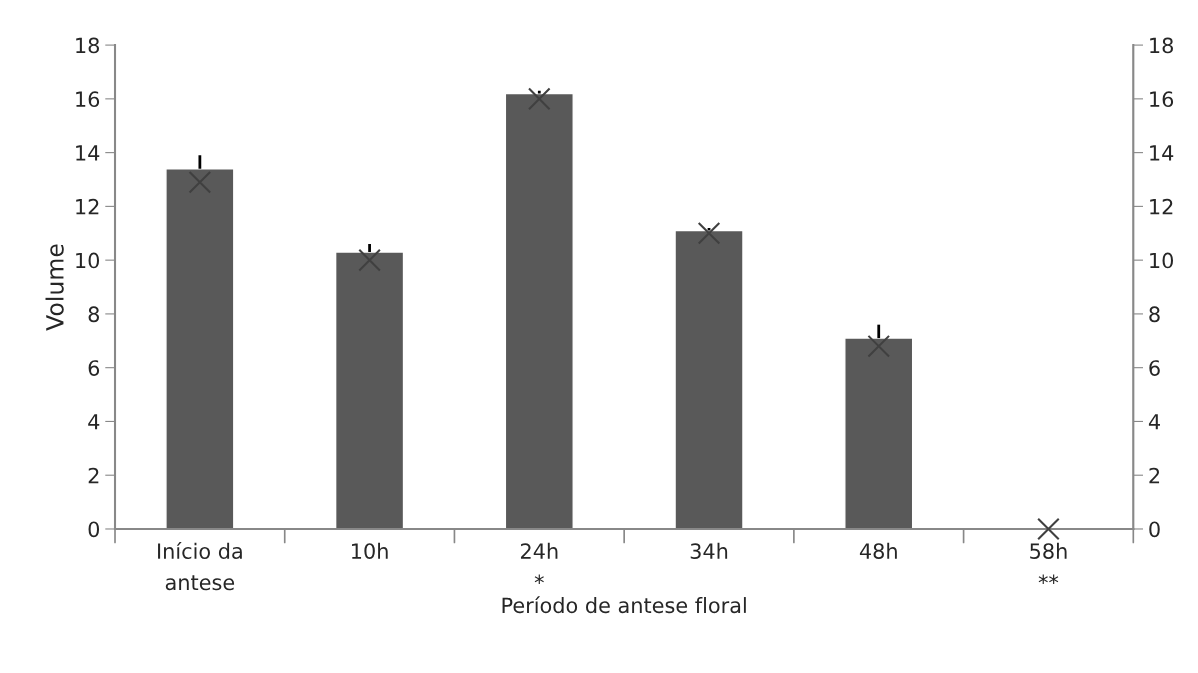 The height and width of the screenshot is (673, 1198). I want to click on y2-tick-label: 10, so click(1162, 260).